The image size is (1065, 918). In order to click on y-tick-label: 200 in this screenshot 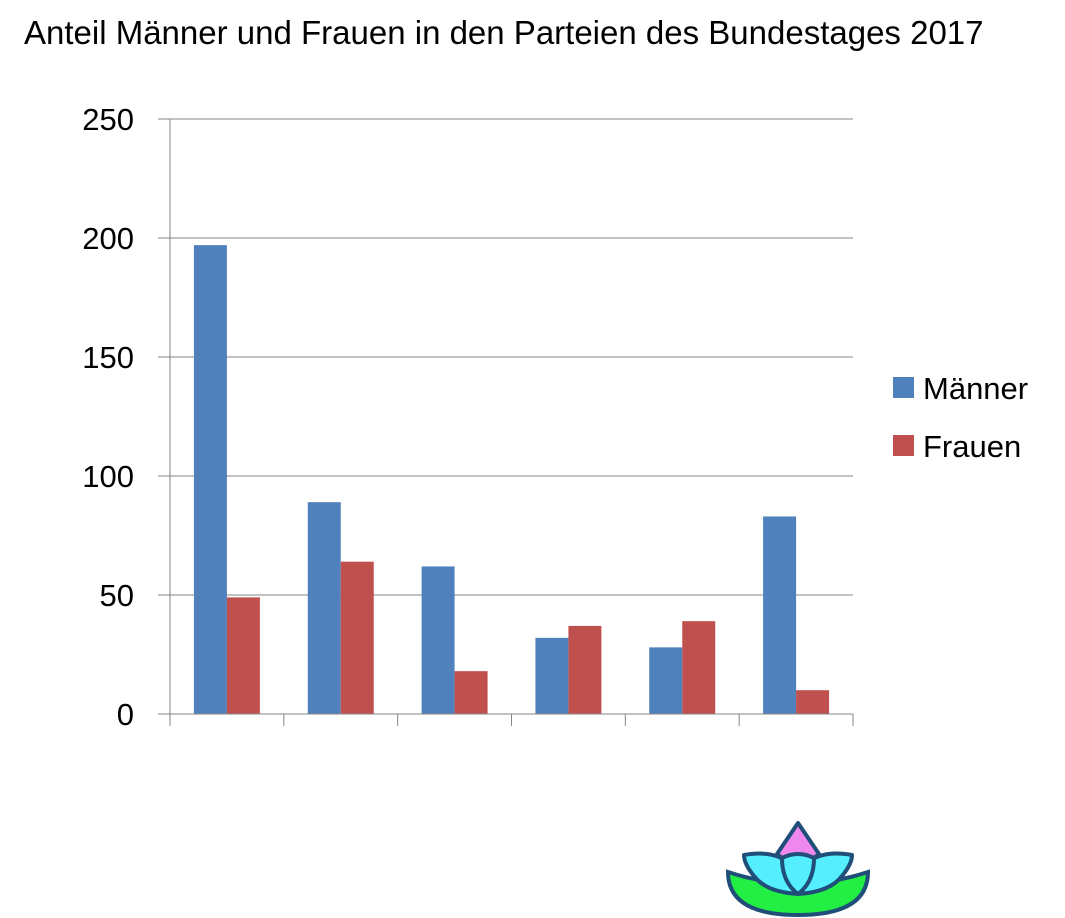, I will do `click(108, 238)`.